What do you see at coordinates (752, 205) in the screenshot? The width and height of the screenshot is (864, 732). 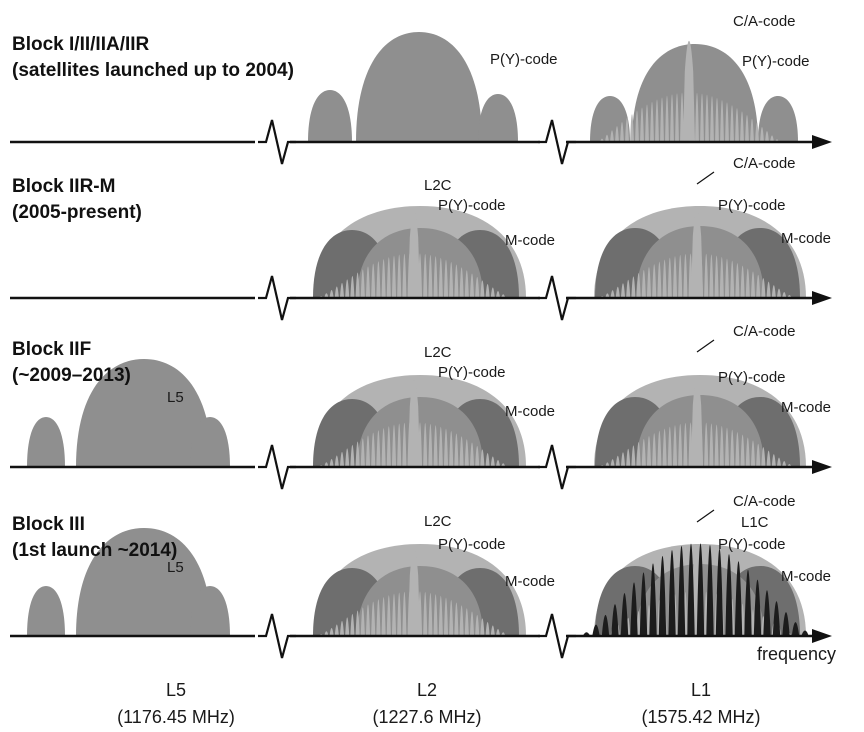 I see `block-2-l1-py-code-label: P(Y)-code` at bounding box center [752, 205].